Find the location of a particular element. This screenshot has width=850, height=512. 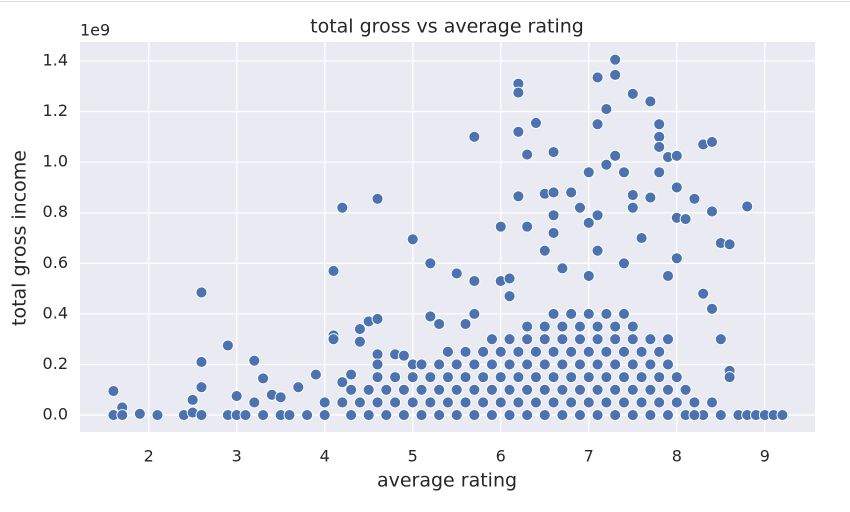

y-tick-label: 0.4 is located at coordinates (55, 312).